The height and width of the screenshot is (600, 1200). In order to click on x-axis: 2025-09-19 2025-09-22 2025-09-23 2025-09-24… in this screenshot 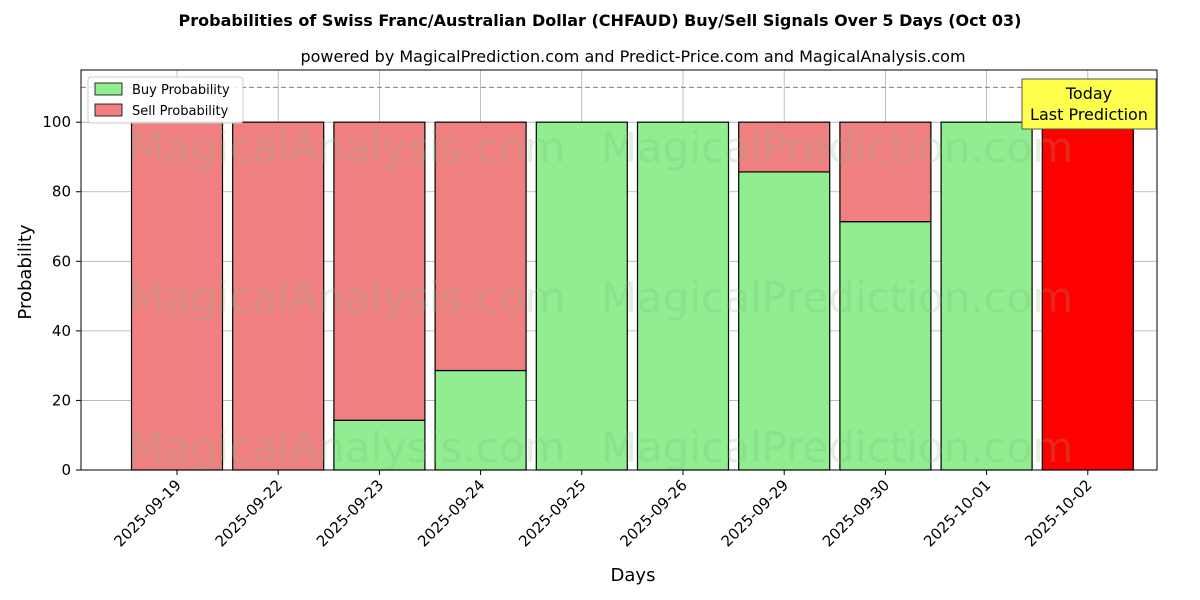, I will do `click(603, 510)`.